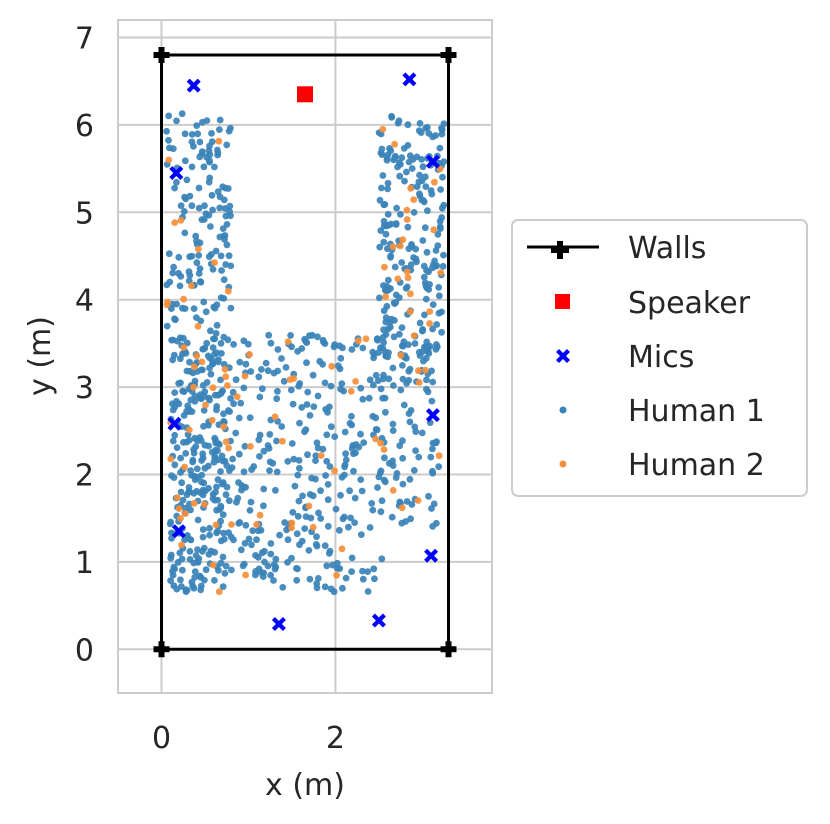 Image resolution: width=830 pixels, height=824 pixels. Describe the element at coordinates (448, 55) in the screenshot. I see `wall-corner-marker` at that location.